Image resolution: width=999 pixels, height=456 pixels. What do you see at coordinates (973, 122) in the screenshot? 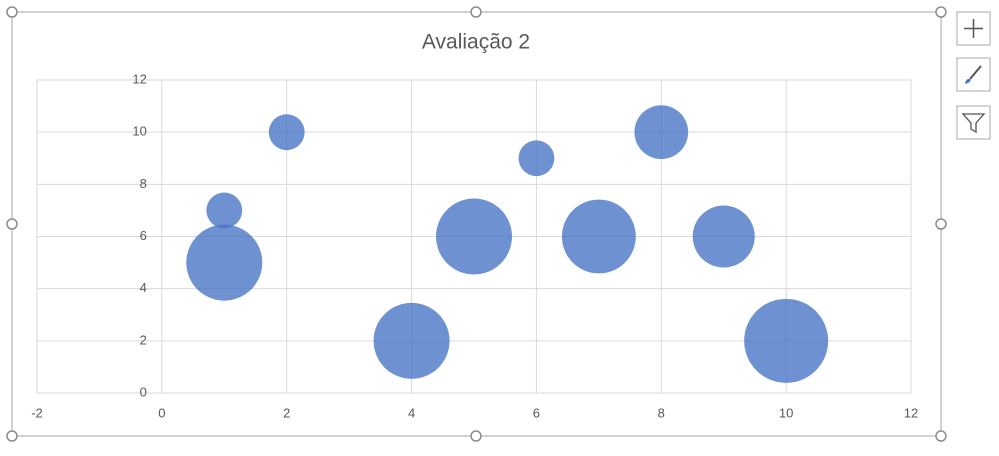
I see `chart-filters-button` at bounding box center [973, 122].